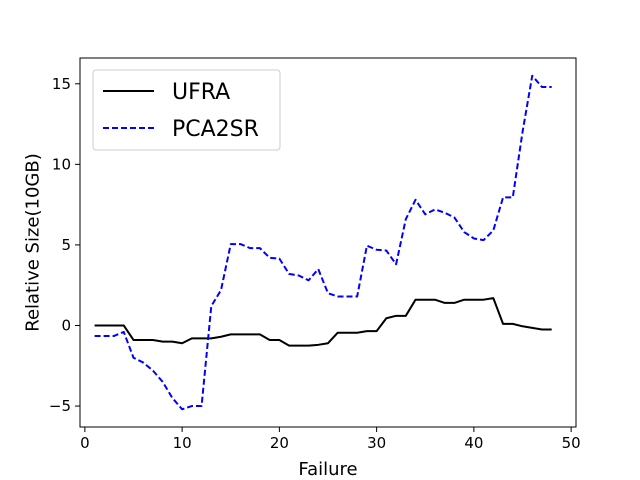 This screenshot has width=640, height=480. Describe the element at coordinates (186, 110) in the screenshot. I see `legend: UFRA PCA2SR` at that location.